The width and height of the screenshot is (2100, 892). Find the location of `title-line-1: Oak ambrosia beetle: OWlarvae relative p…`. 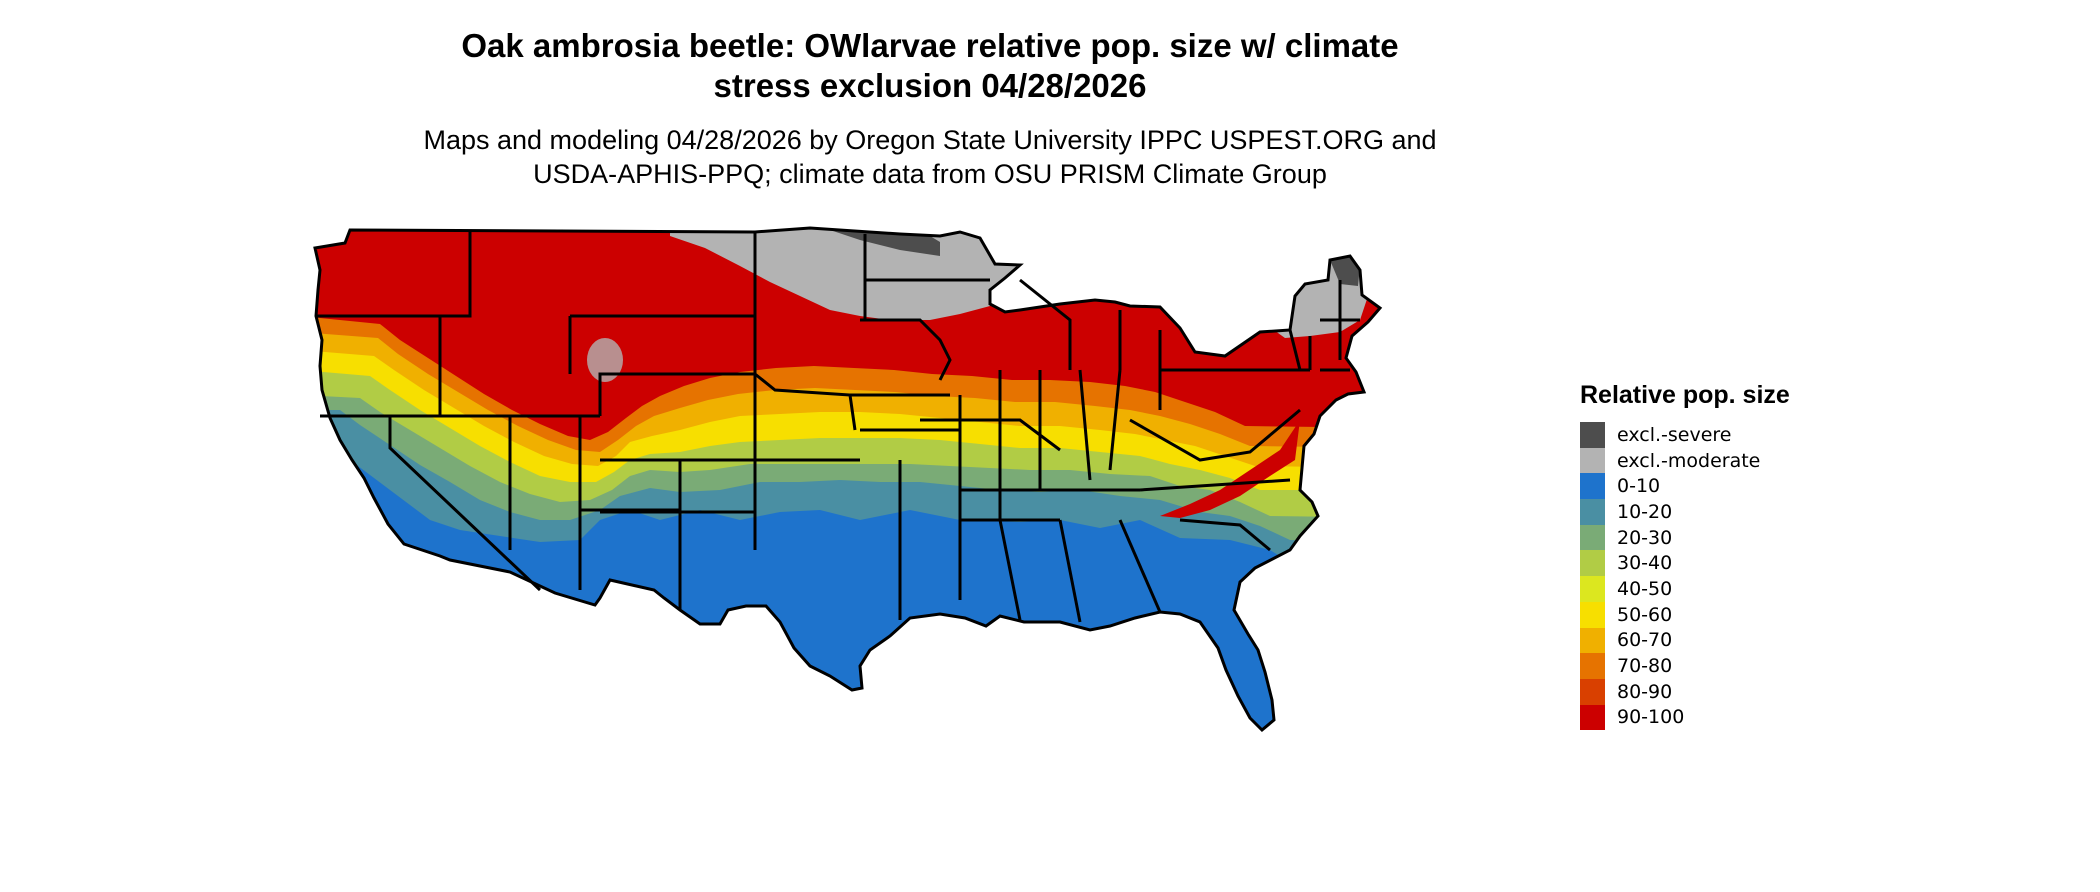

title-line-1: Oak ambrosia beetle: OWlarvae relative p… is located at coordinates (930, 45).